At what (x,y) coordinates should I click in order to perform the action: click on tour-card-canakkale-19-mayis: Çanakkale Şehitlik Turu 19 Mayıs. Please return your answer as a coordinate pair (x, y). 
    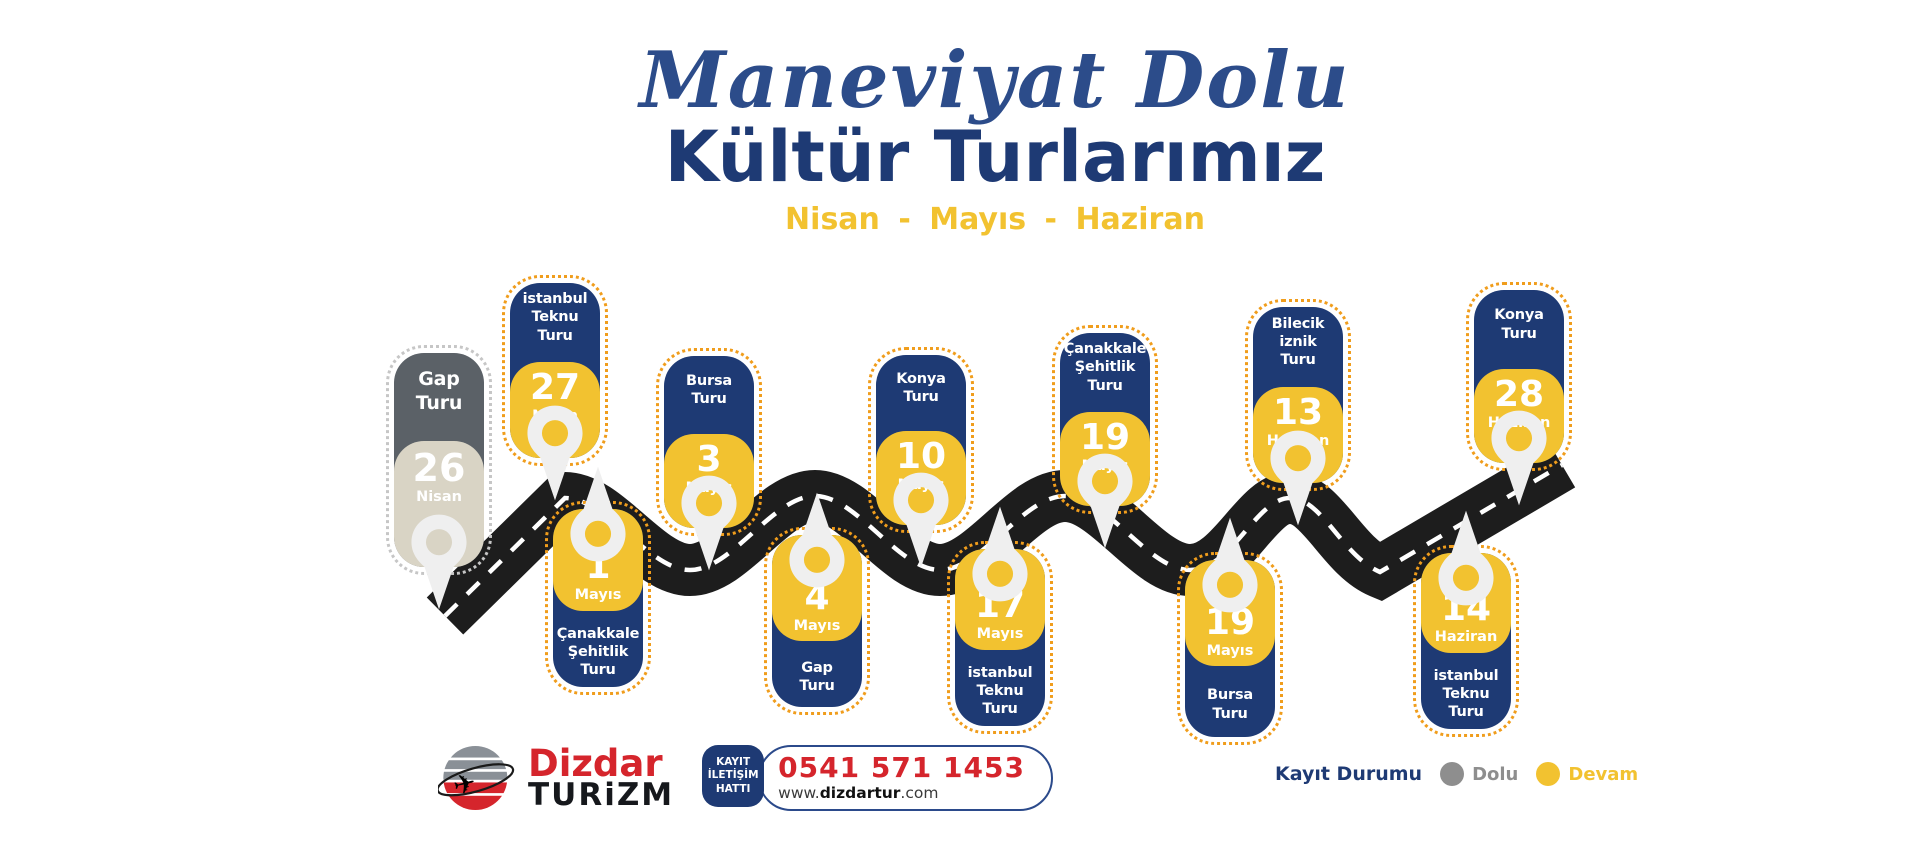
    Looking at the image, I should click on (1105, 437).